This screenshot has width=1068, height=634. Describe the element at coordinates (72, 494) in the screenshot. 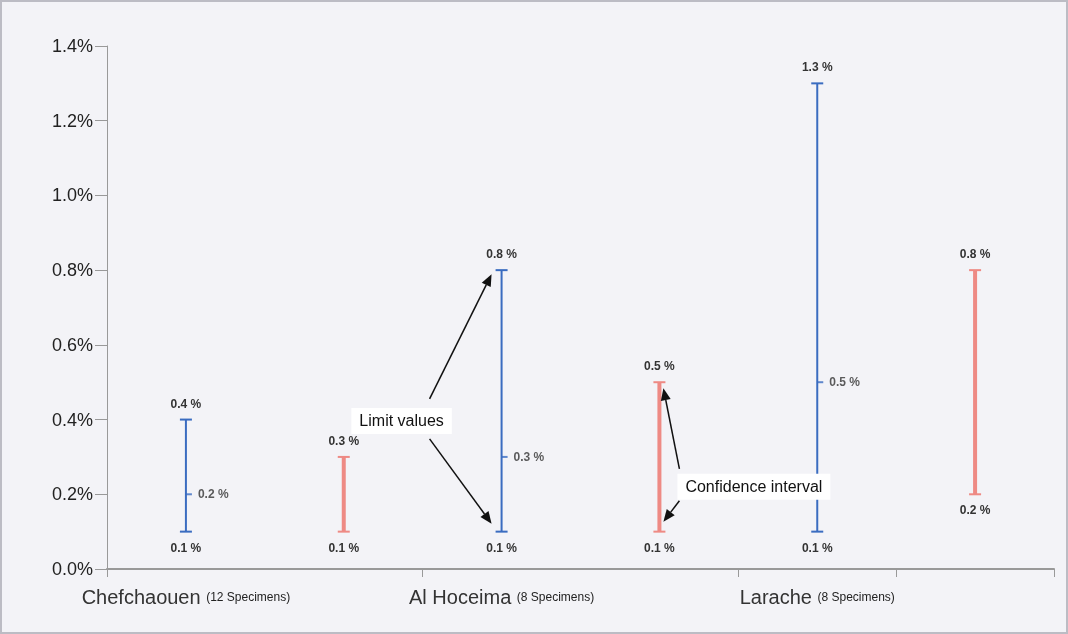

I see `y-tick-label: 0.2%` at that location.